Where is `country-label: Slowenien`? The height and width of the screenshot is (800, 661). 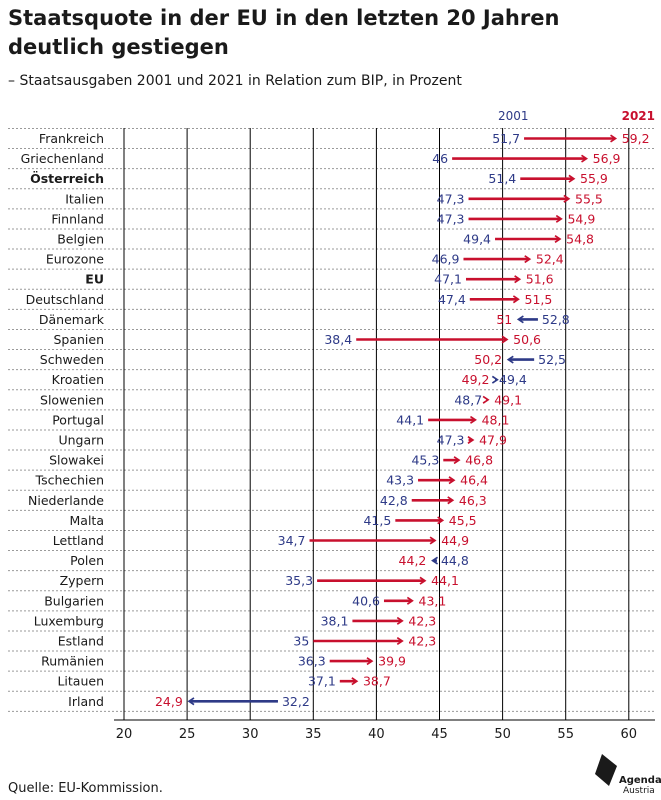
country-label: Slowenien is located at coordinates (72, 399).